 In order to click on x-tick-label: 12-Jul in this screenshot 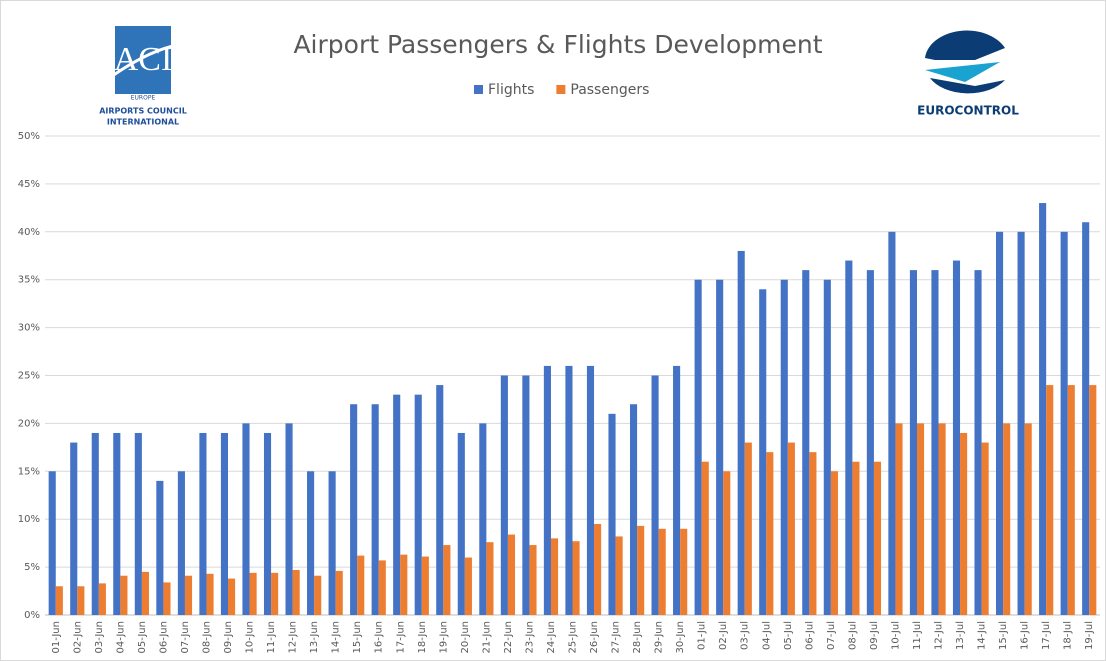, I will do `click(939, 635)`.